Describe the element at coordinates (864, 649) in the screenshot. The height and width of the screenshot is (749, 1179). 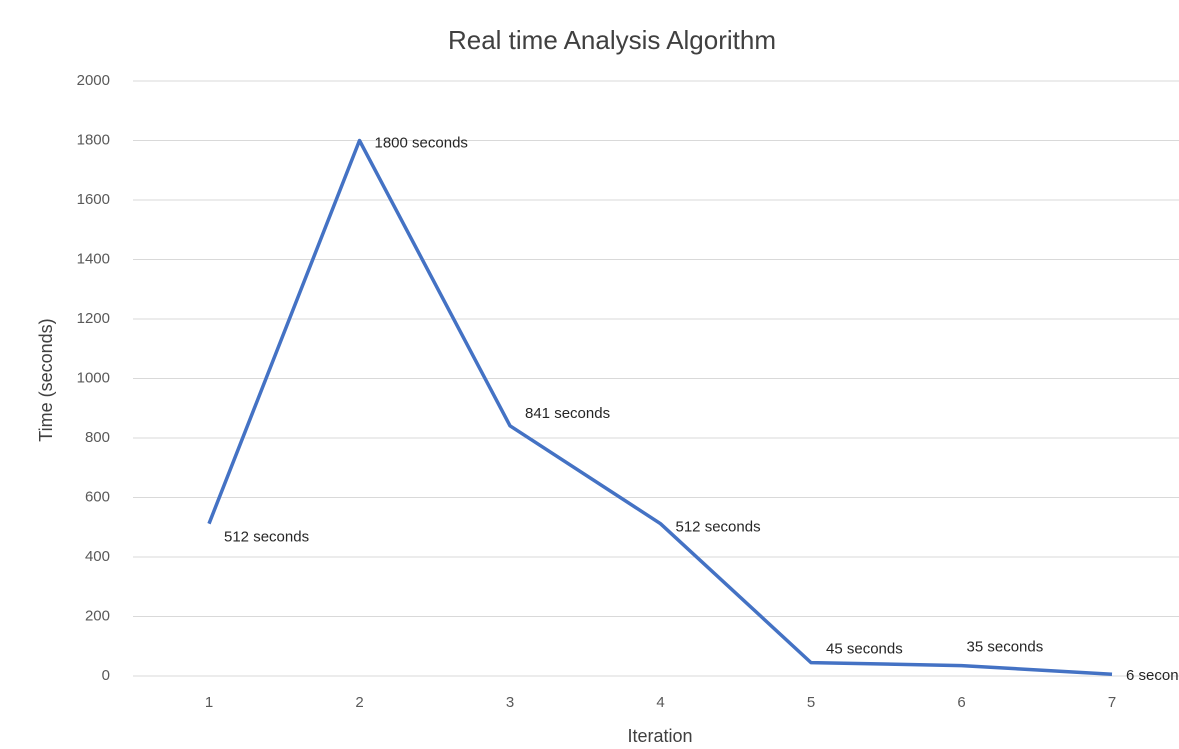
I see `data-label: 45 seconds` at that location.